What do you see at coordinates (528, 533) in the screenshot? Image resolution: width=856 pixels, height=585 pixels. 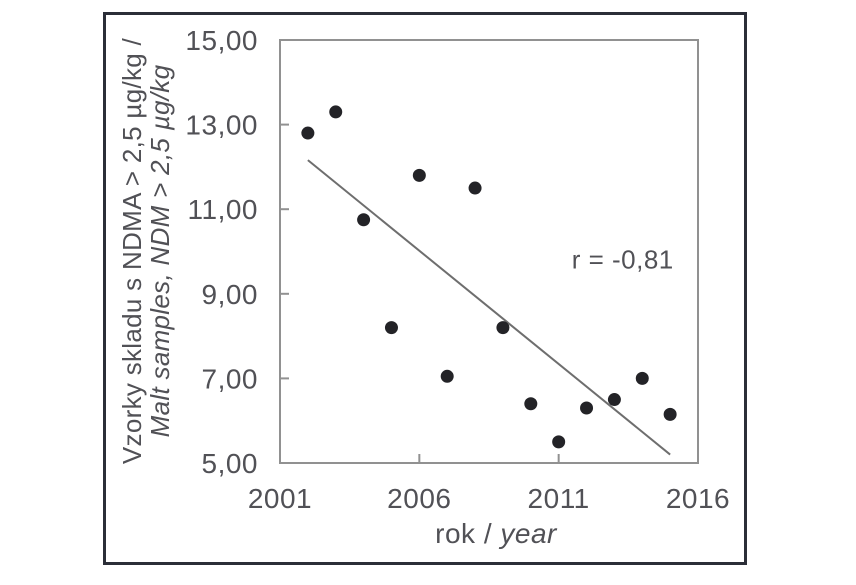 I see `x-axis-title-italic: year` at bounding box center [528, 533].